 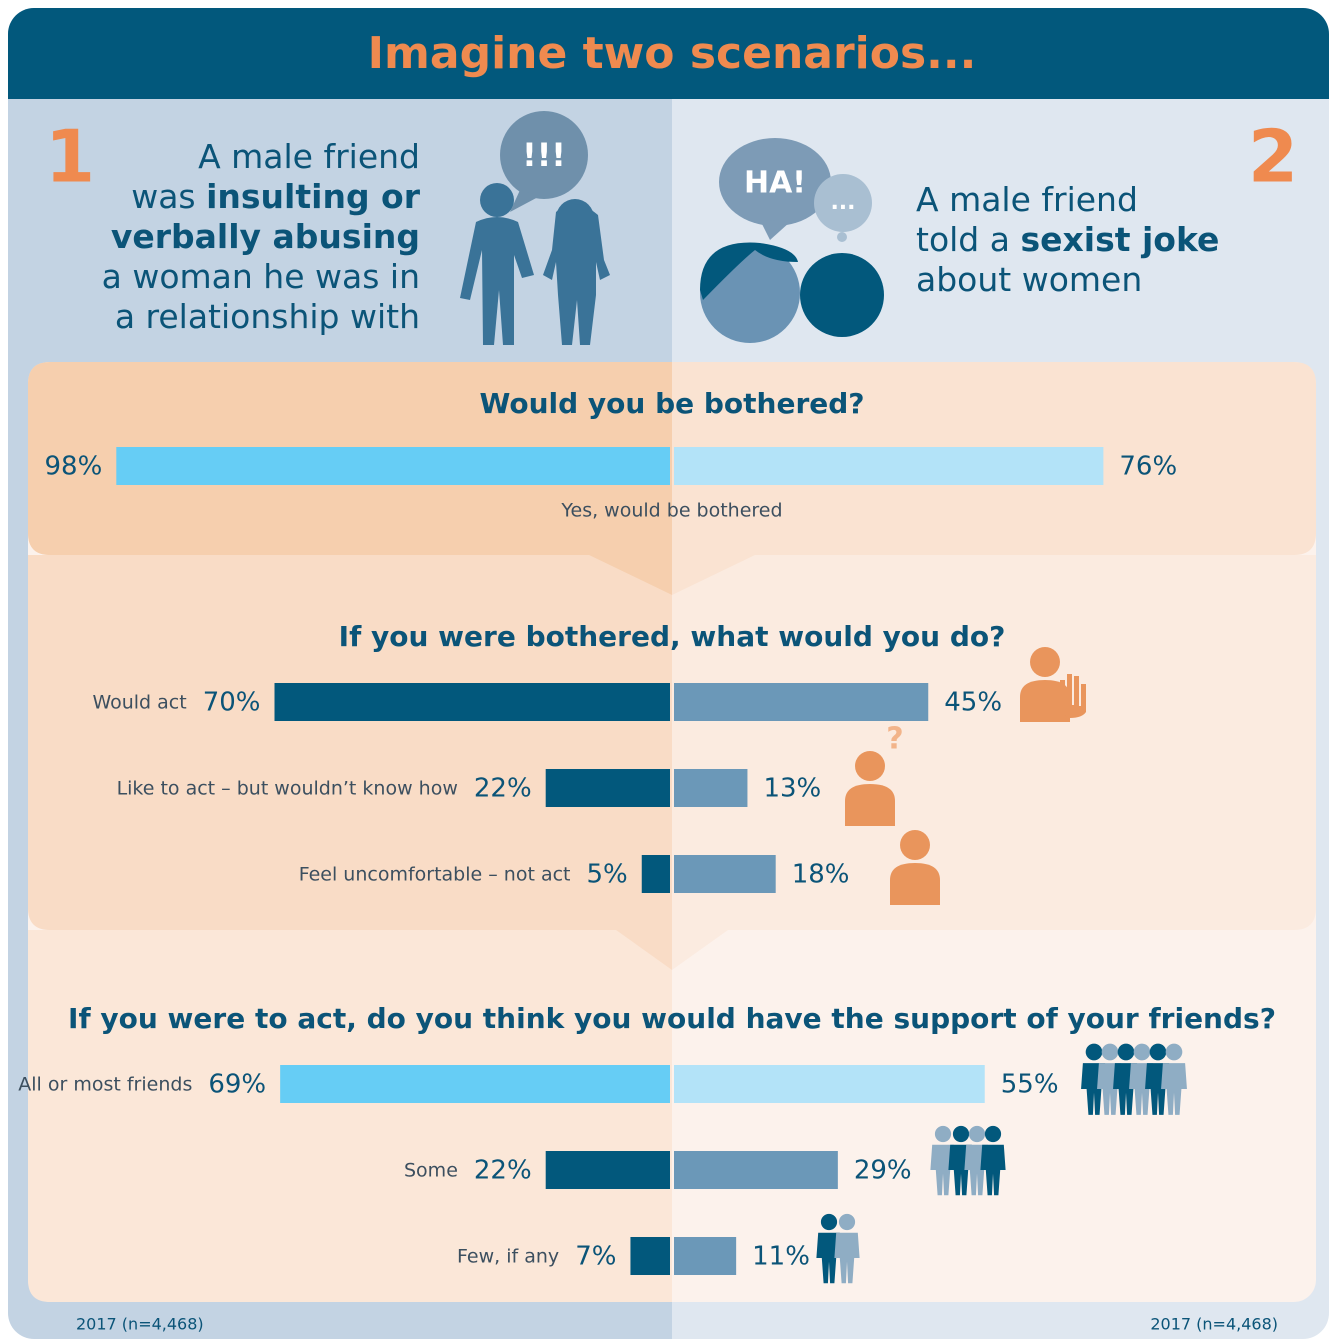 I want to click on category-label: Feel uncomfortable – not act, so click(x=435, y=875).